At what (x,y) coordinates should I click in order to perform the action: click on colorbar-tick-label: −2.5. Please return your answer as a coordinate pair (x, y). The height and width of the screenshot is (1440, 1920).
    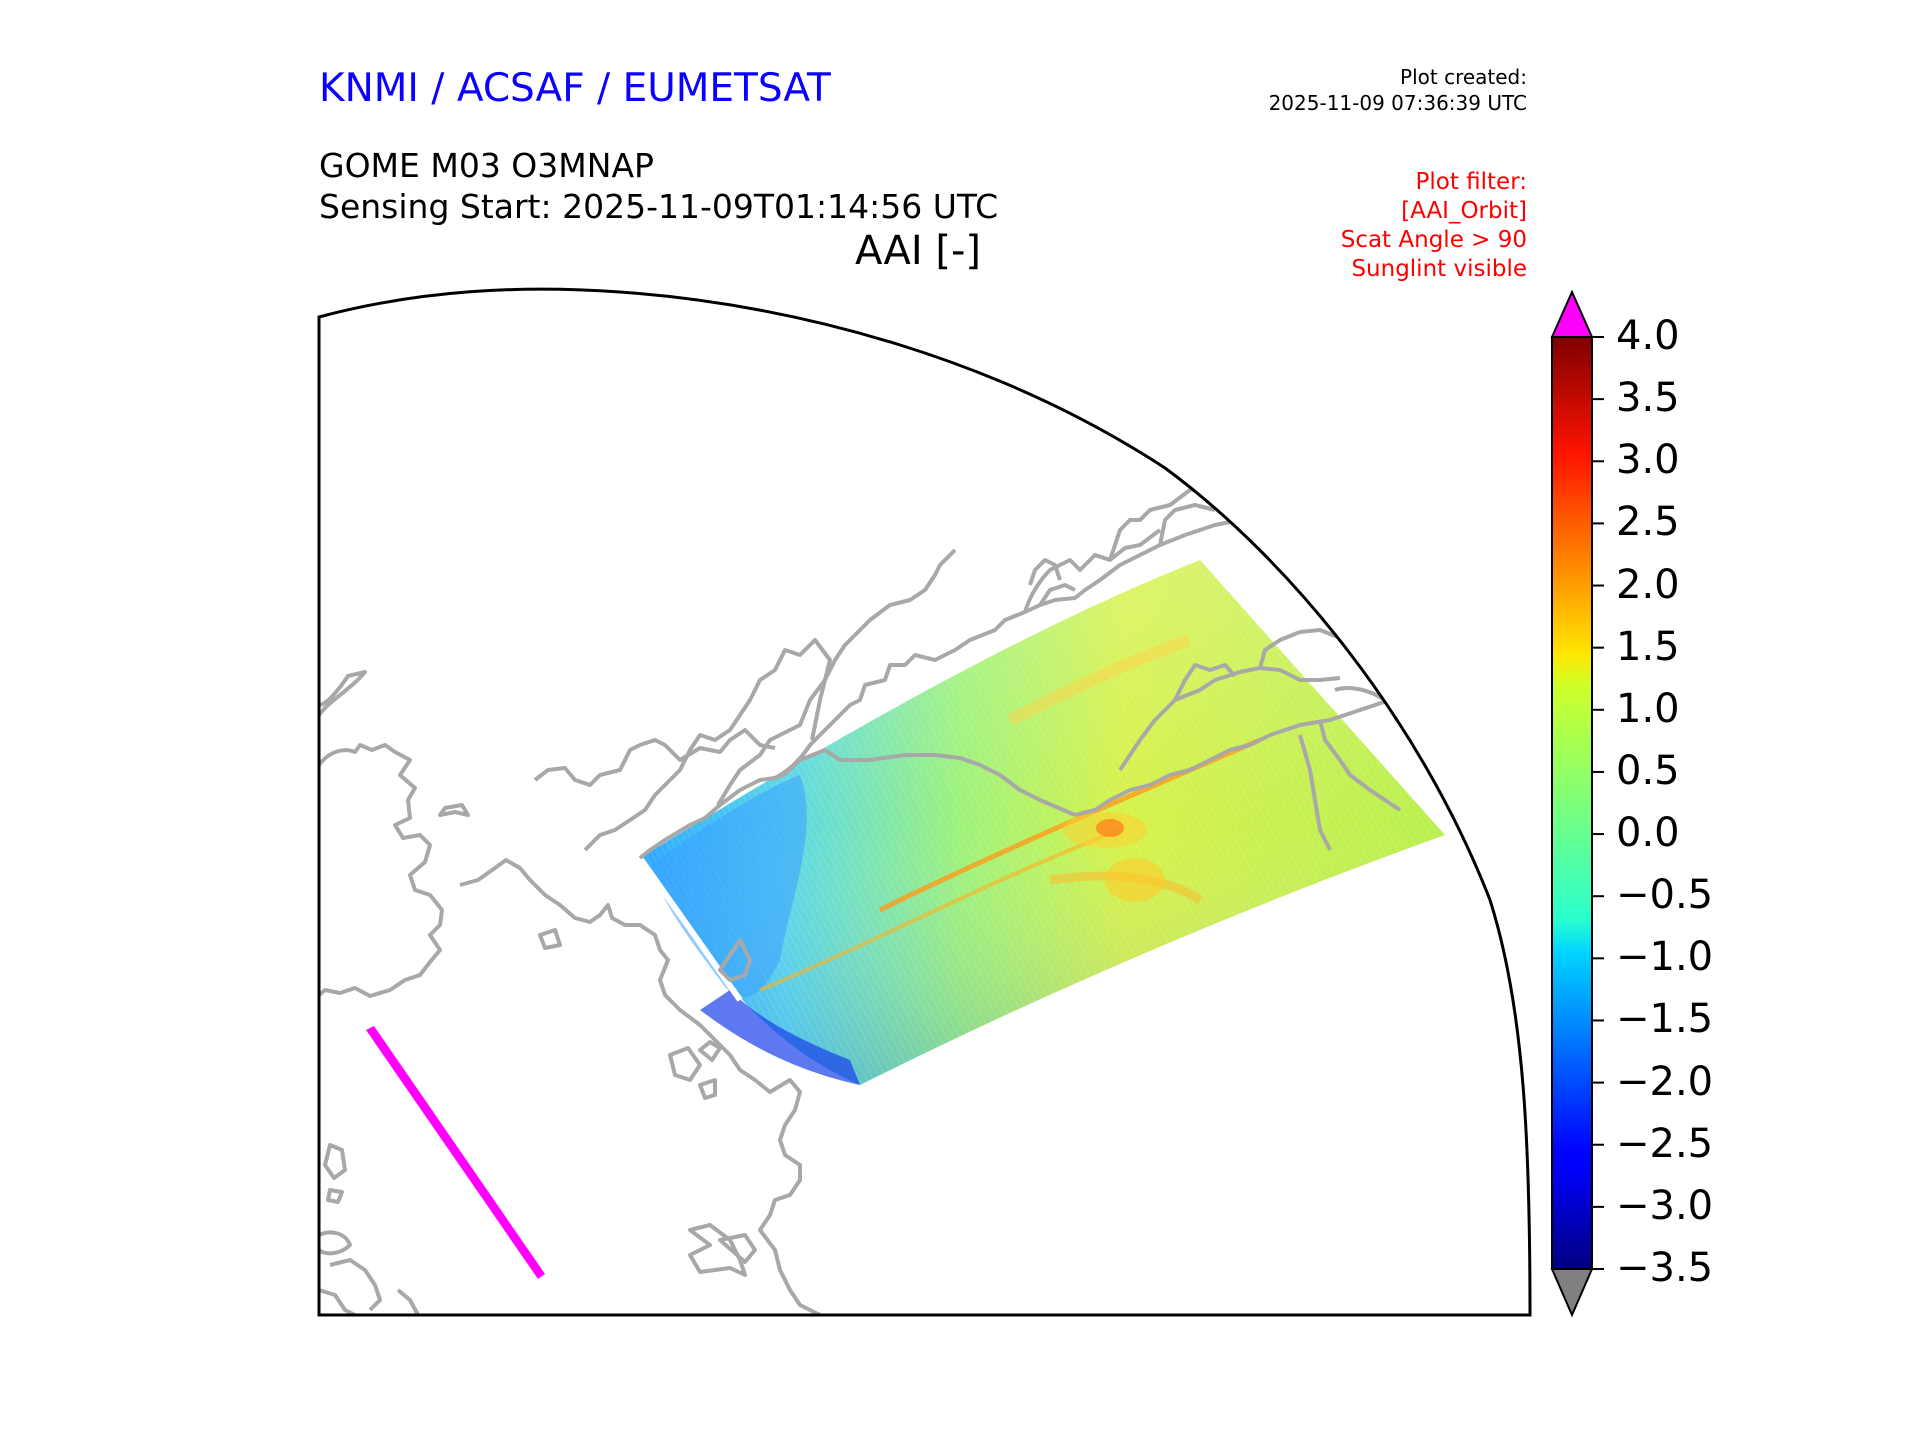
    Looking at the image, I should click on (1665, 1143).